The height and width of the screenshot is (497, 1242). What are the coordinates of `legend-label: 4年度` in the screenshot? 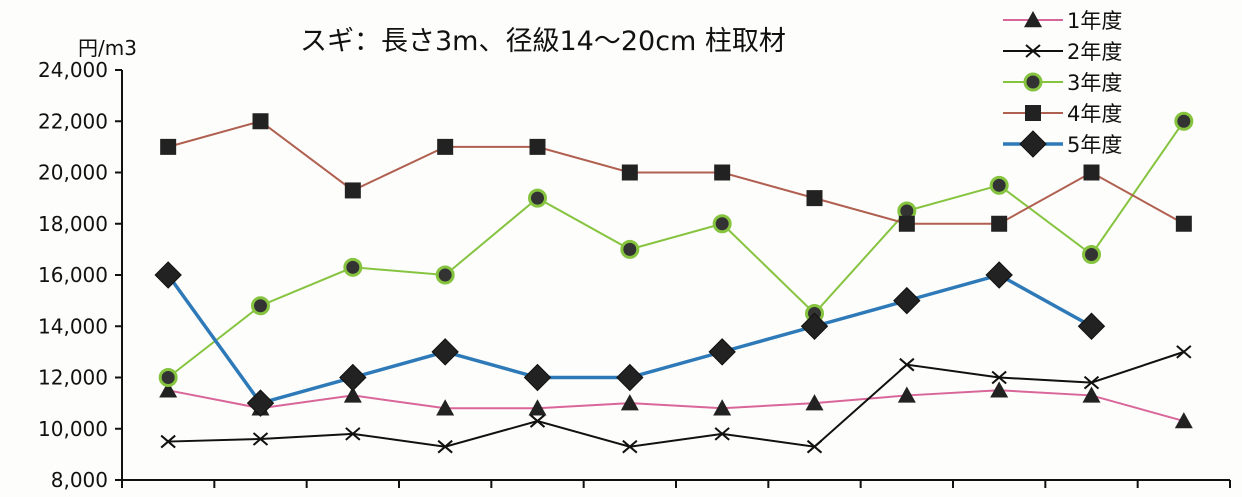 It's located at (1094, 114).